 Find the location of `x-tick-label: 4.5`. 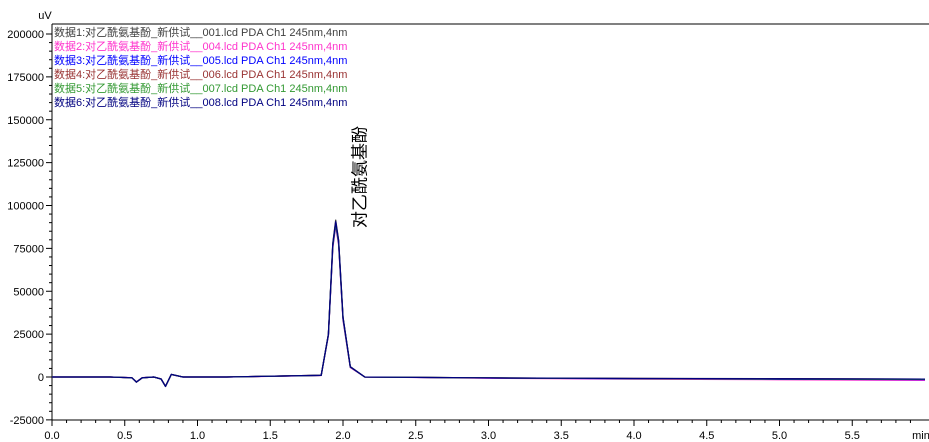

x-tick-label: 4.5 is located at coordinates (706, 436).